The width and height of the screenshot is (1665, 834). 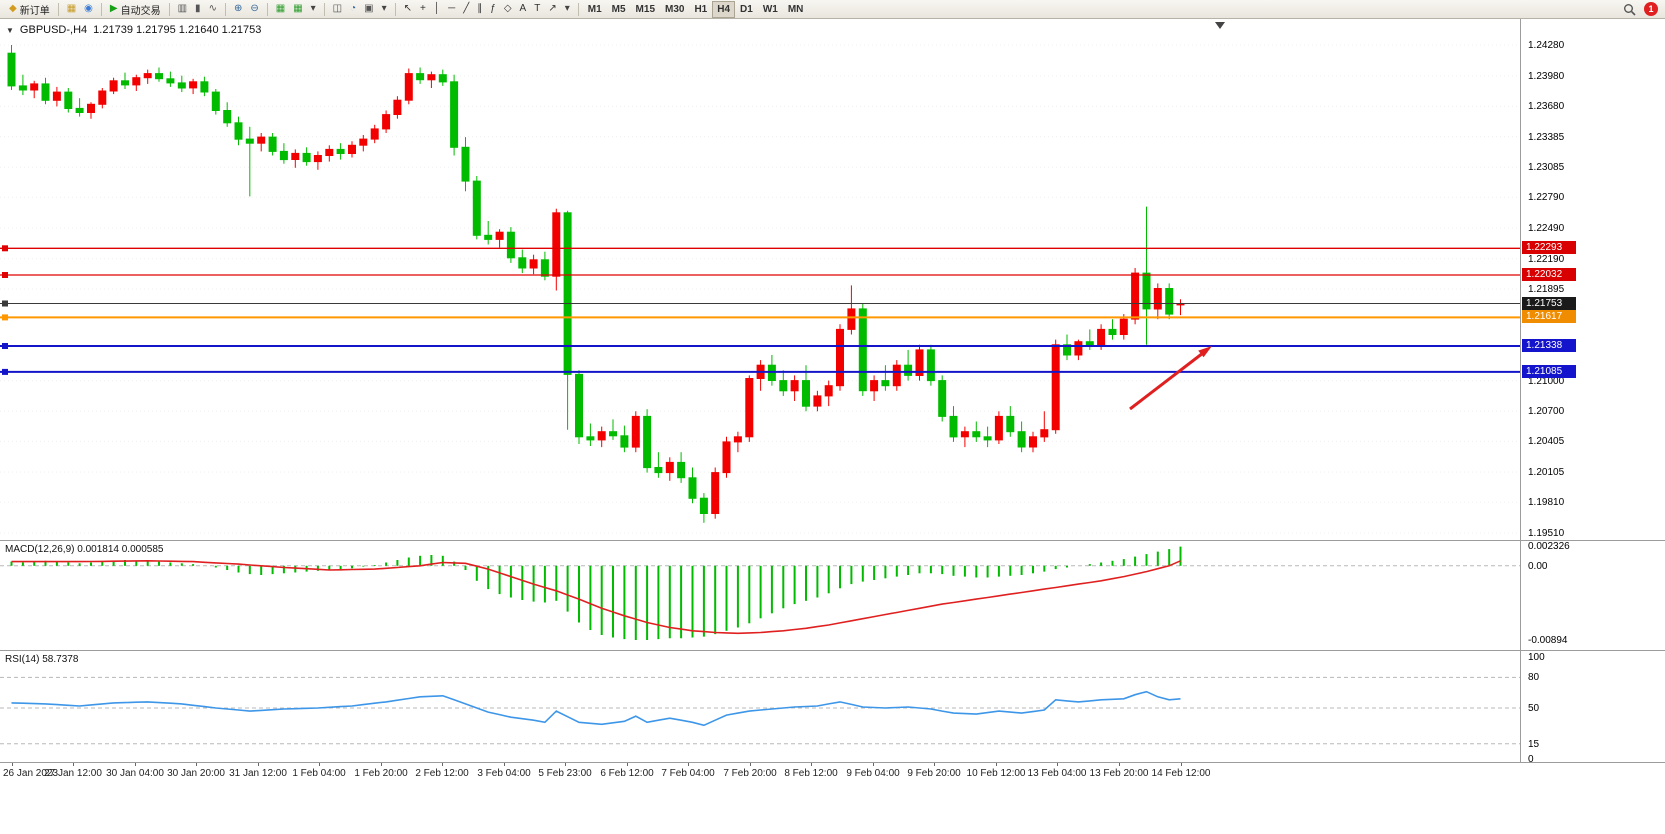 I want to click on tools-dropdown-icon: ▾, so click(x=567, y=9).